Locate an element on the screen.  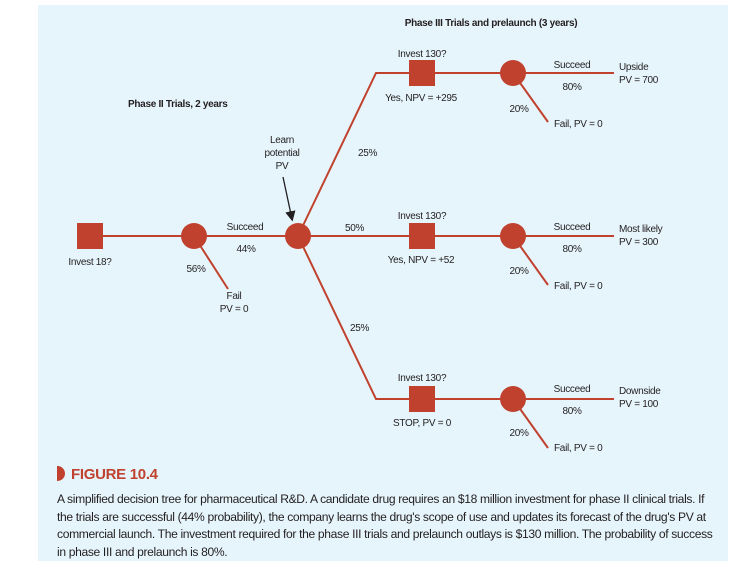
invest-18-label: Invest 18? is located at coordinates (90, 262).